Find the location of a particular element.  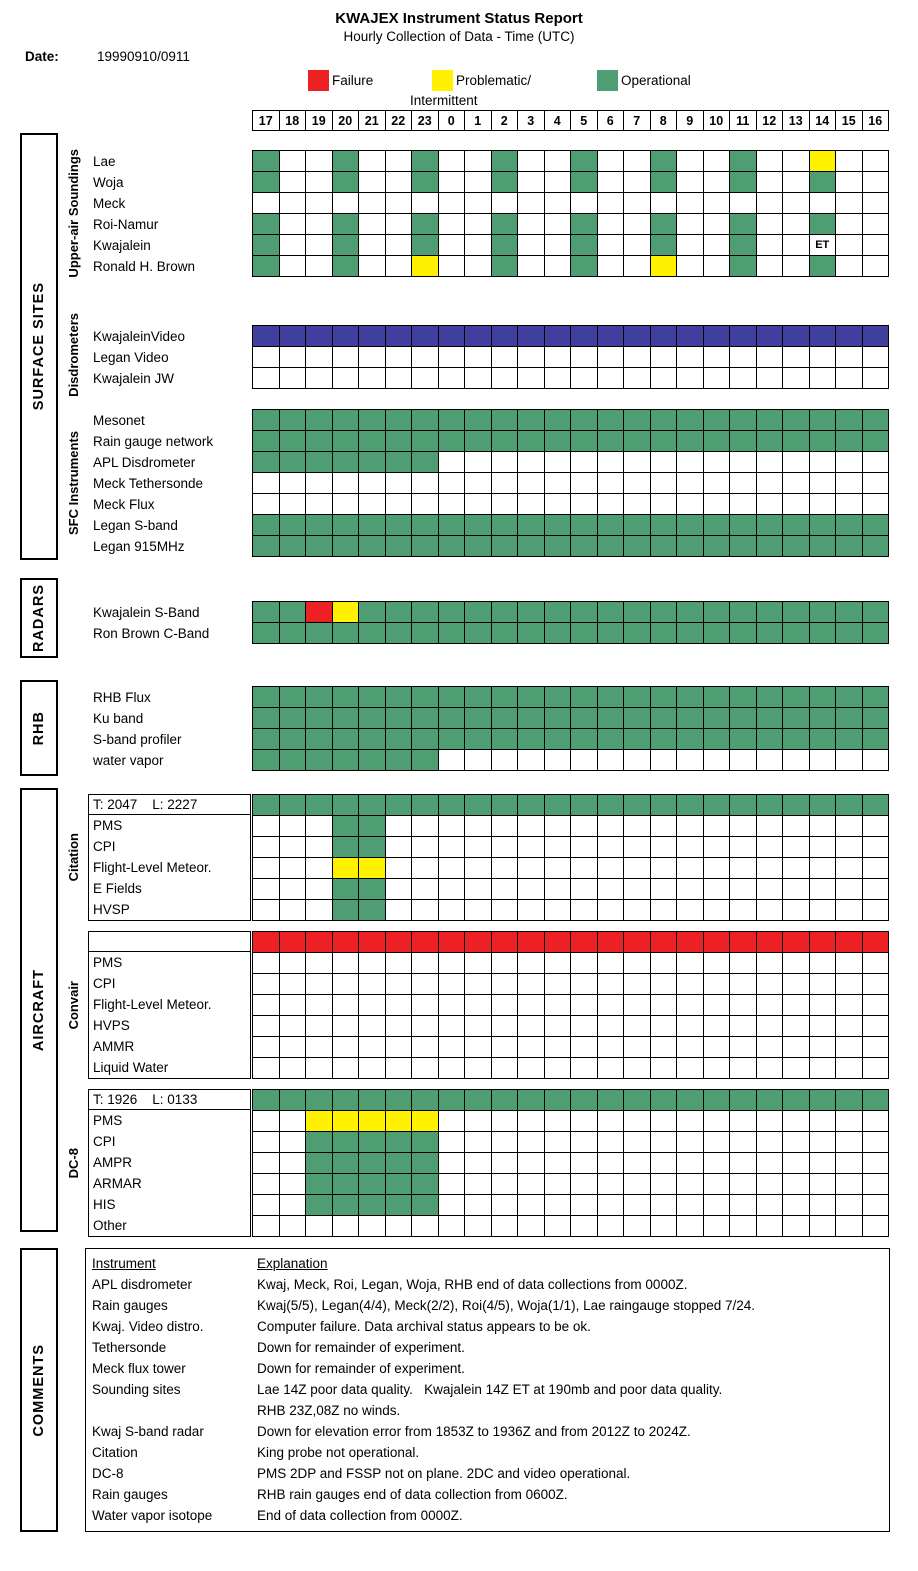

row-label: Lae is located at coordinates (104, 161).